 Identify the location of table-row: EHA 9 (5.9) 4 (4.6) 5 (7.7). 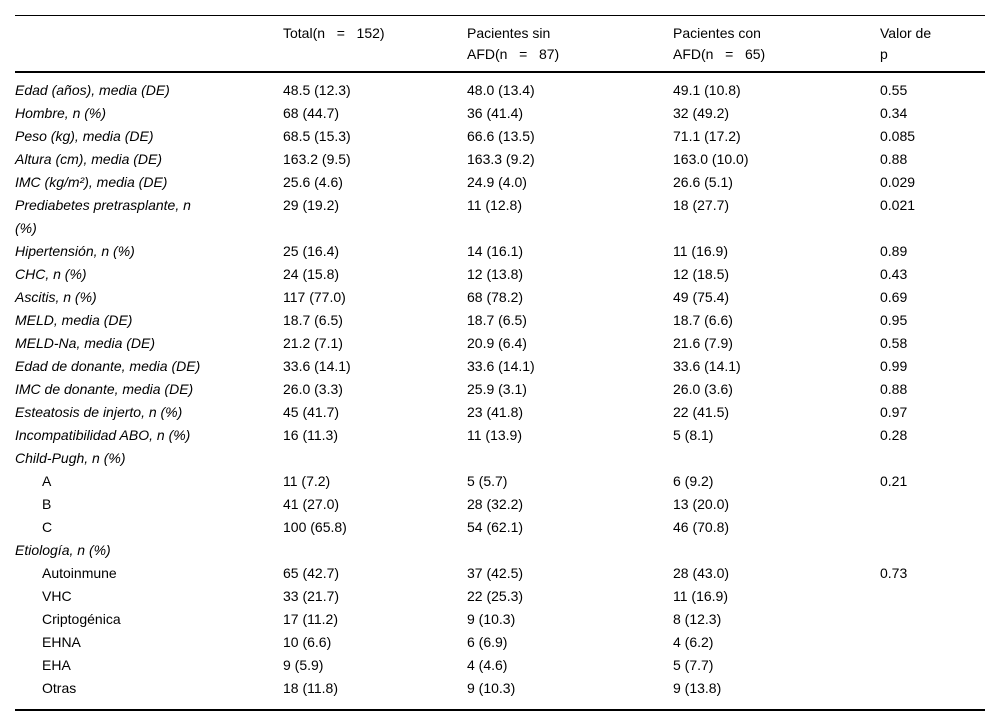
(500, 665).